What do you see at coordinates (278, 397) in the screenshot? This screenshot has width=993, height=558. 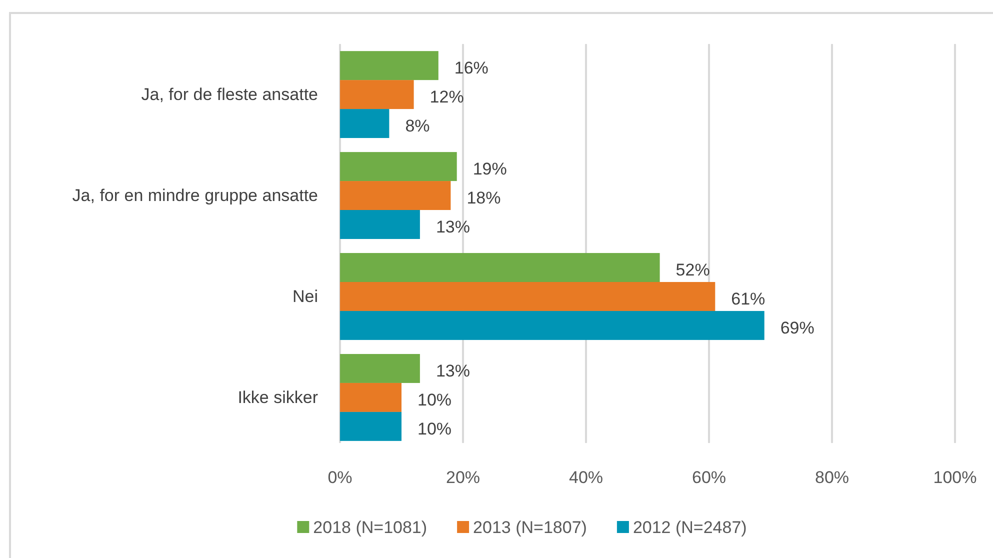 I see `y-tick-label: Ikke sikker` at bounding box center [278, 397].